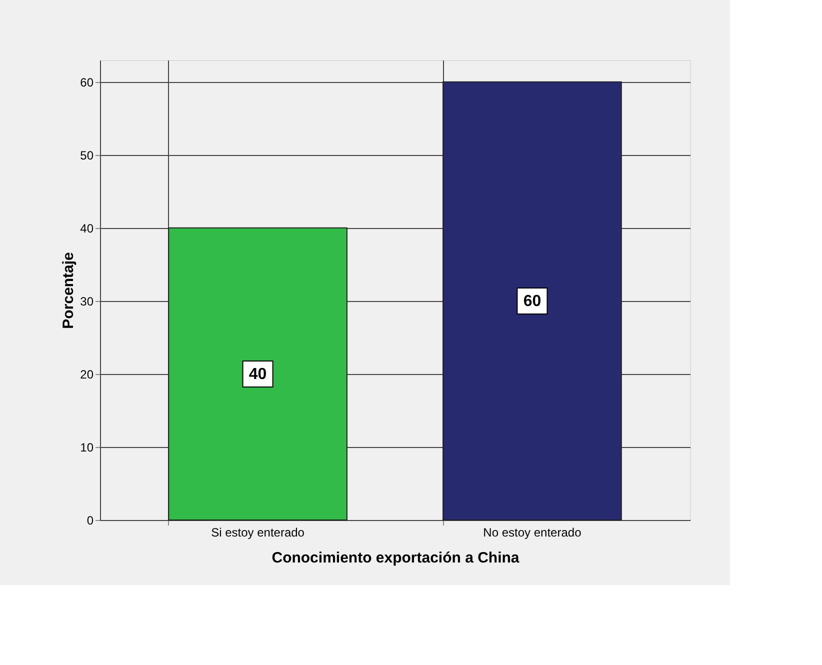 The image size is (822, 665). What do you see at coordinates (87, 301) in the screenshot?
I see `y-tick-label: 30` at bounding box center [87, 301].